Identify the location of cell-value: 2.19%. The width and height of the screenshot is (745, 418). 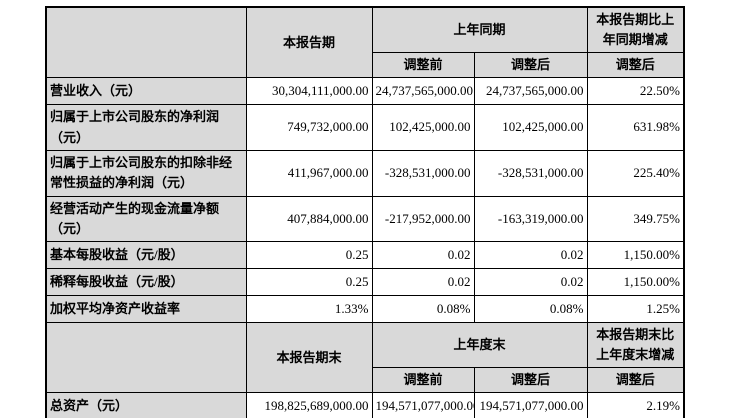
(635, 405).